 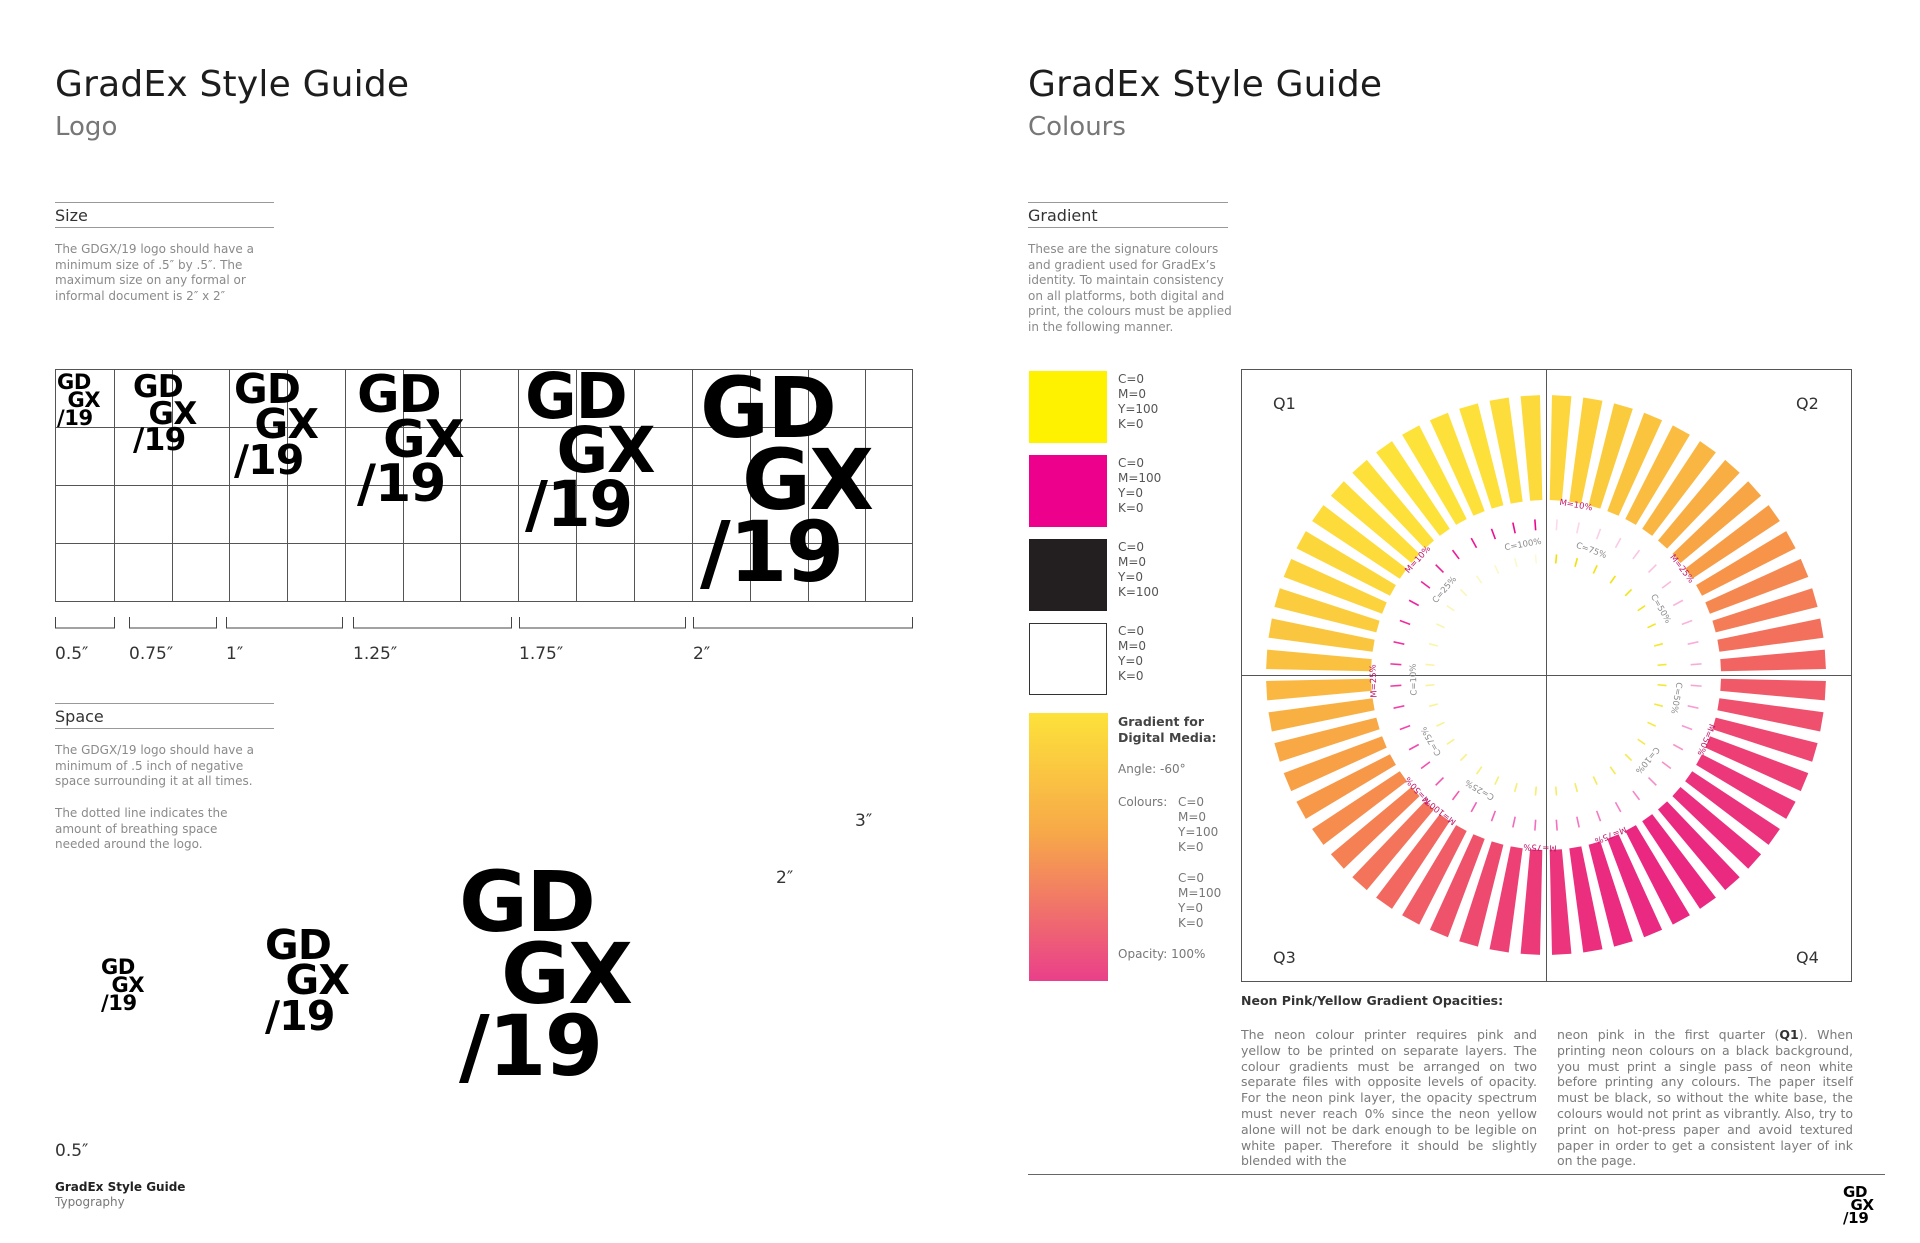 What do you see at coordinates (72, 1151) in the screenshot?
I see `dim-space-0-5: 0.5″` at bounding box center [72, 1151].